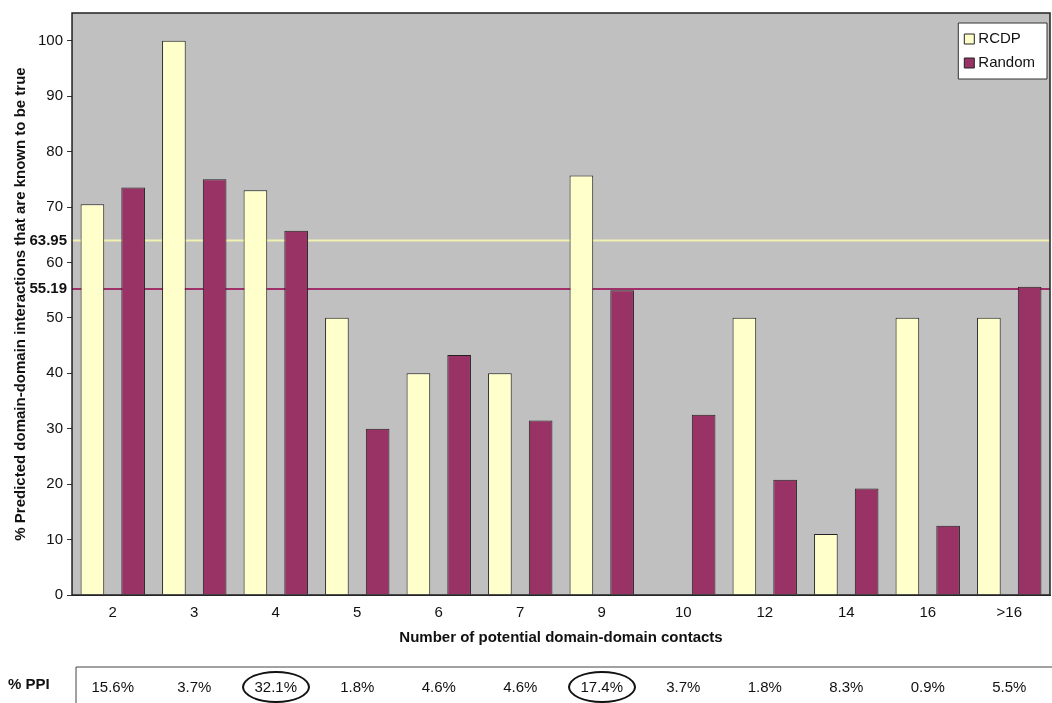  I want to click on x-tick-label: 4, so click(275, 612).